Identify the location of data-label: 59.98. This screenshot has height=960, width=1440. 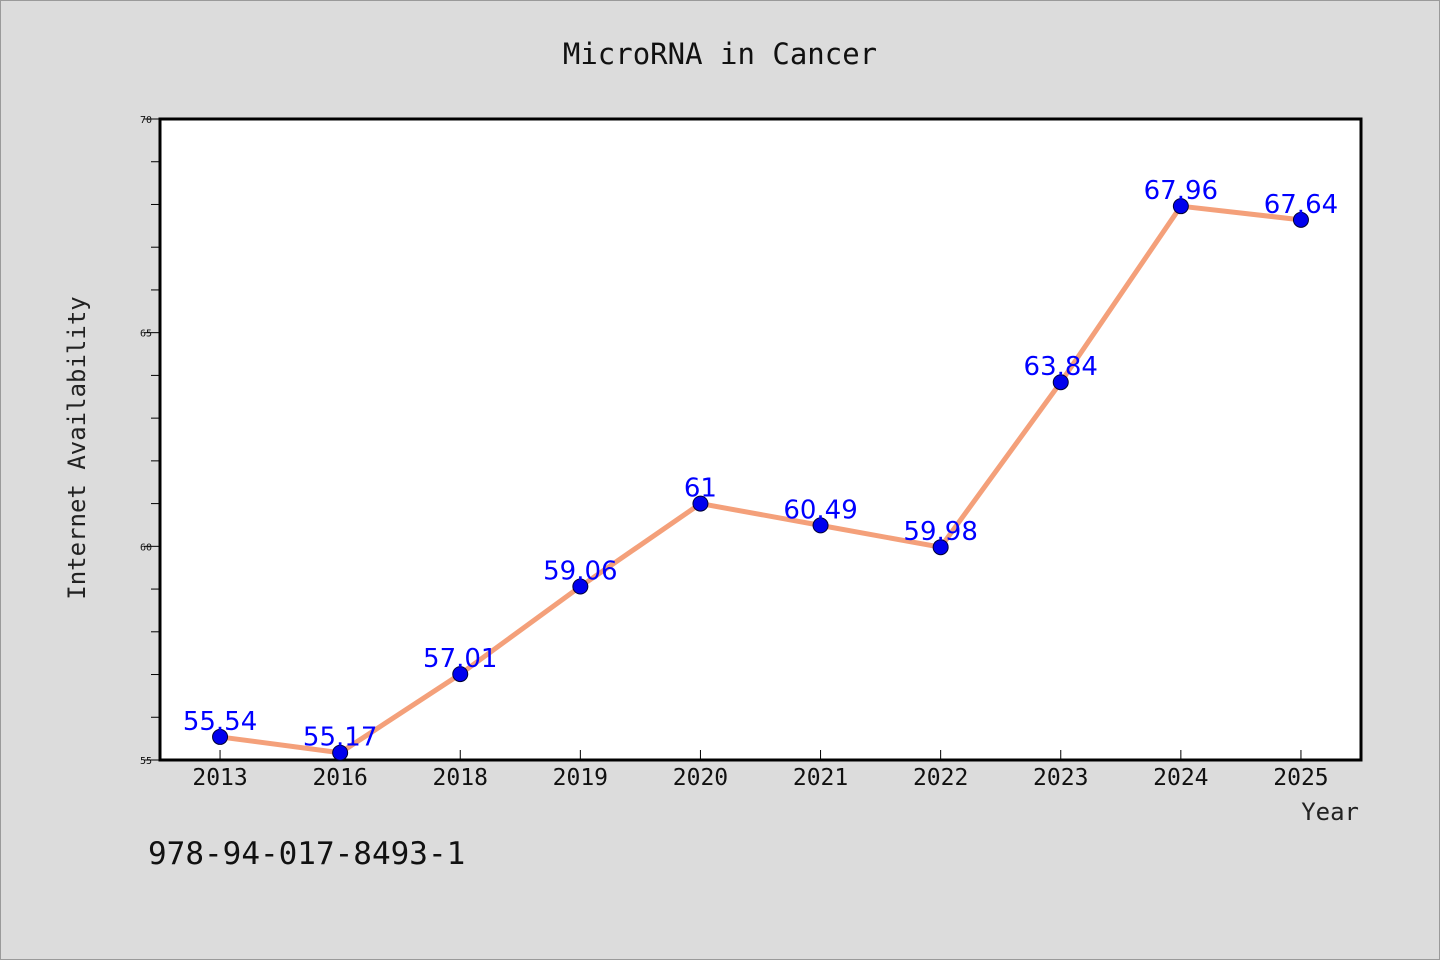
(940, 532).